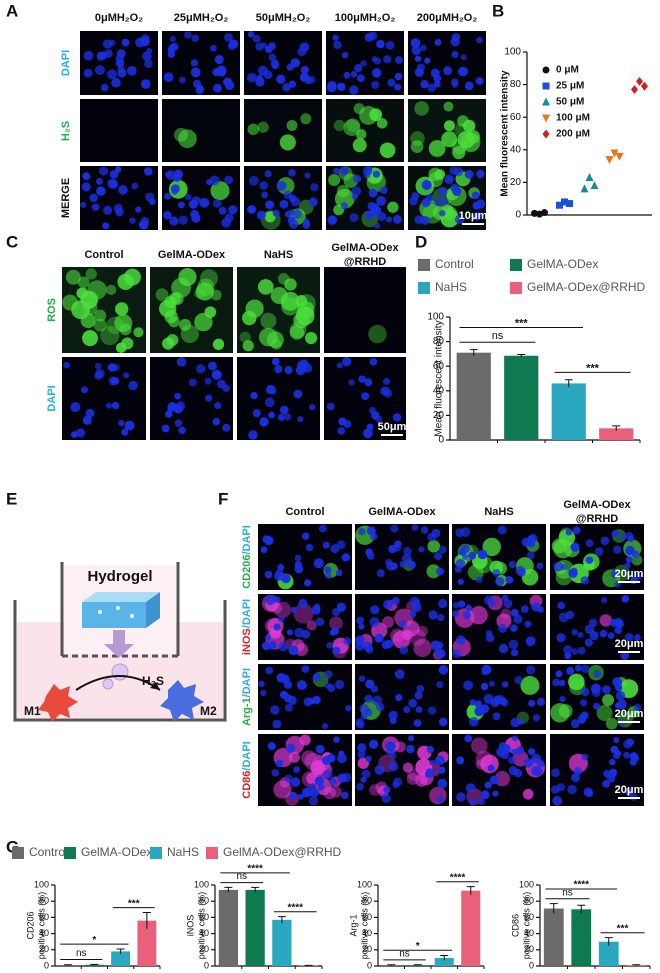  Describe the element at coordinates (498, 10) in the screenshot. I see `panel-letter: B` at that location.